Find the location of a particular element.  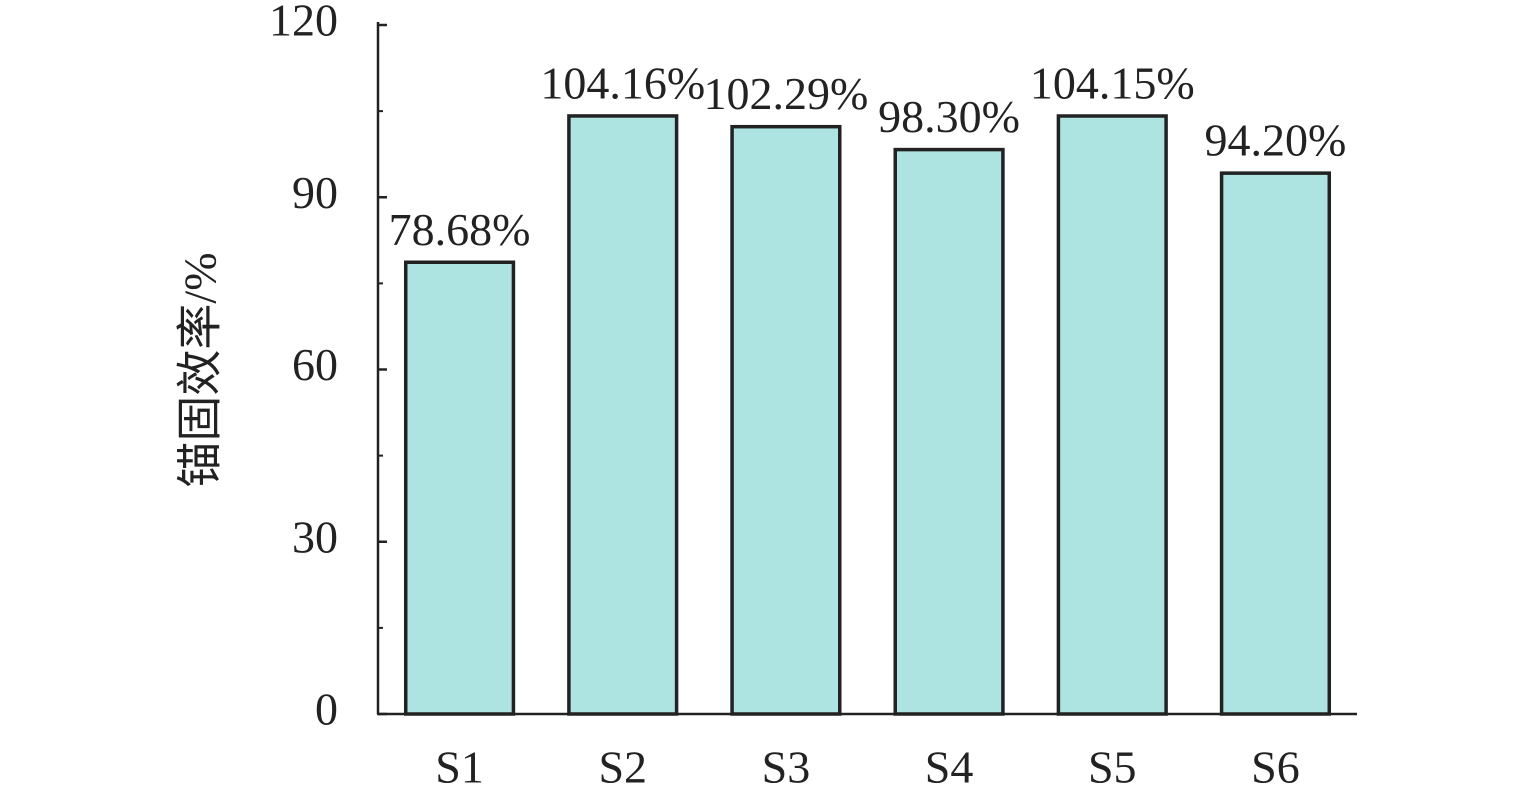

x-tick-label: S3 is located at coordinates (786, 767).